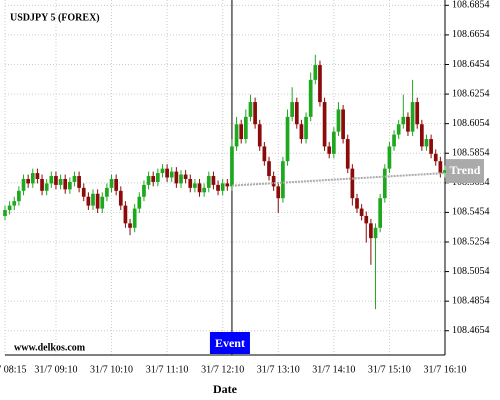 The height and width of the screenshot is (400, 500). I want to click on y-tick-label: 108.5854, so click(471, 153).